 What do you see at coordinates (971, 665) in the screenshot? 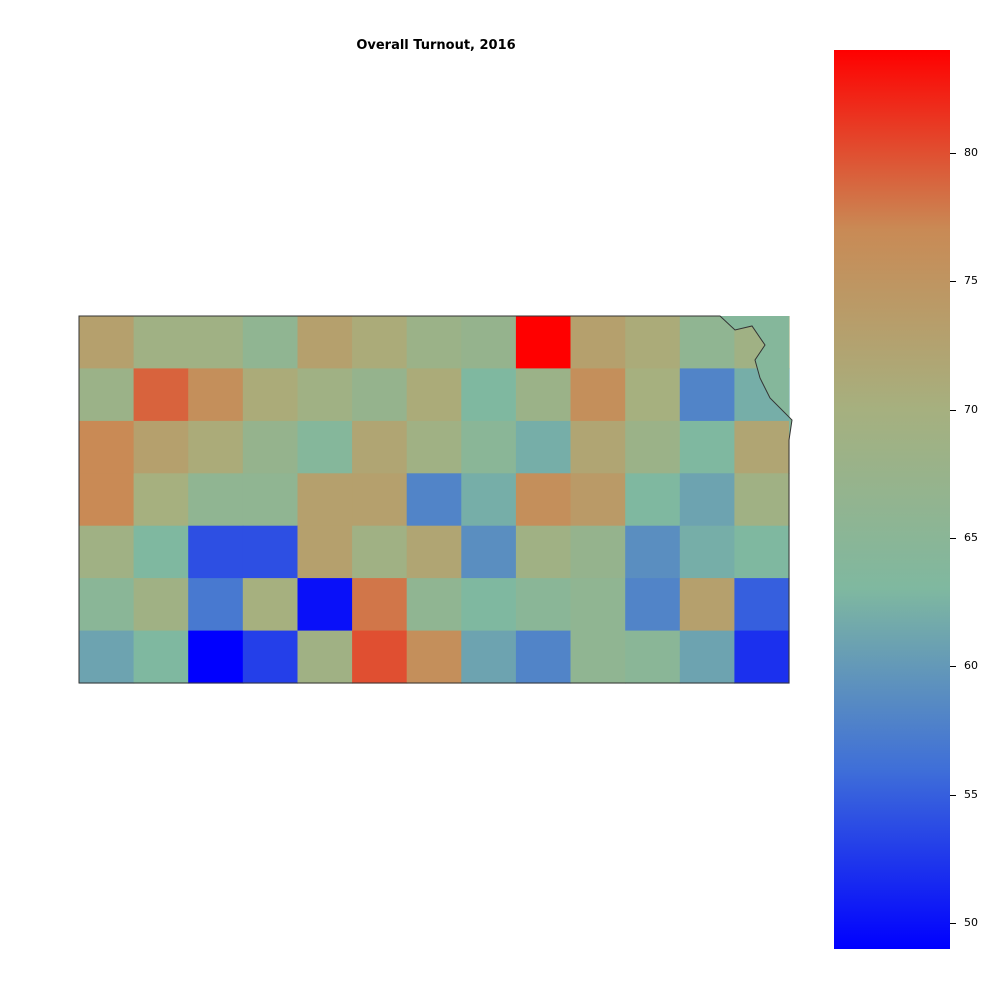
I see `colorbar-tick-label: 60` at bounding box center [971, 665].